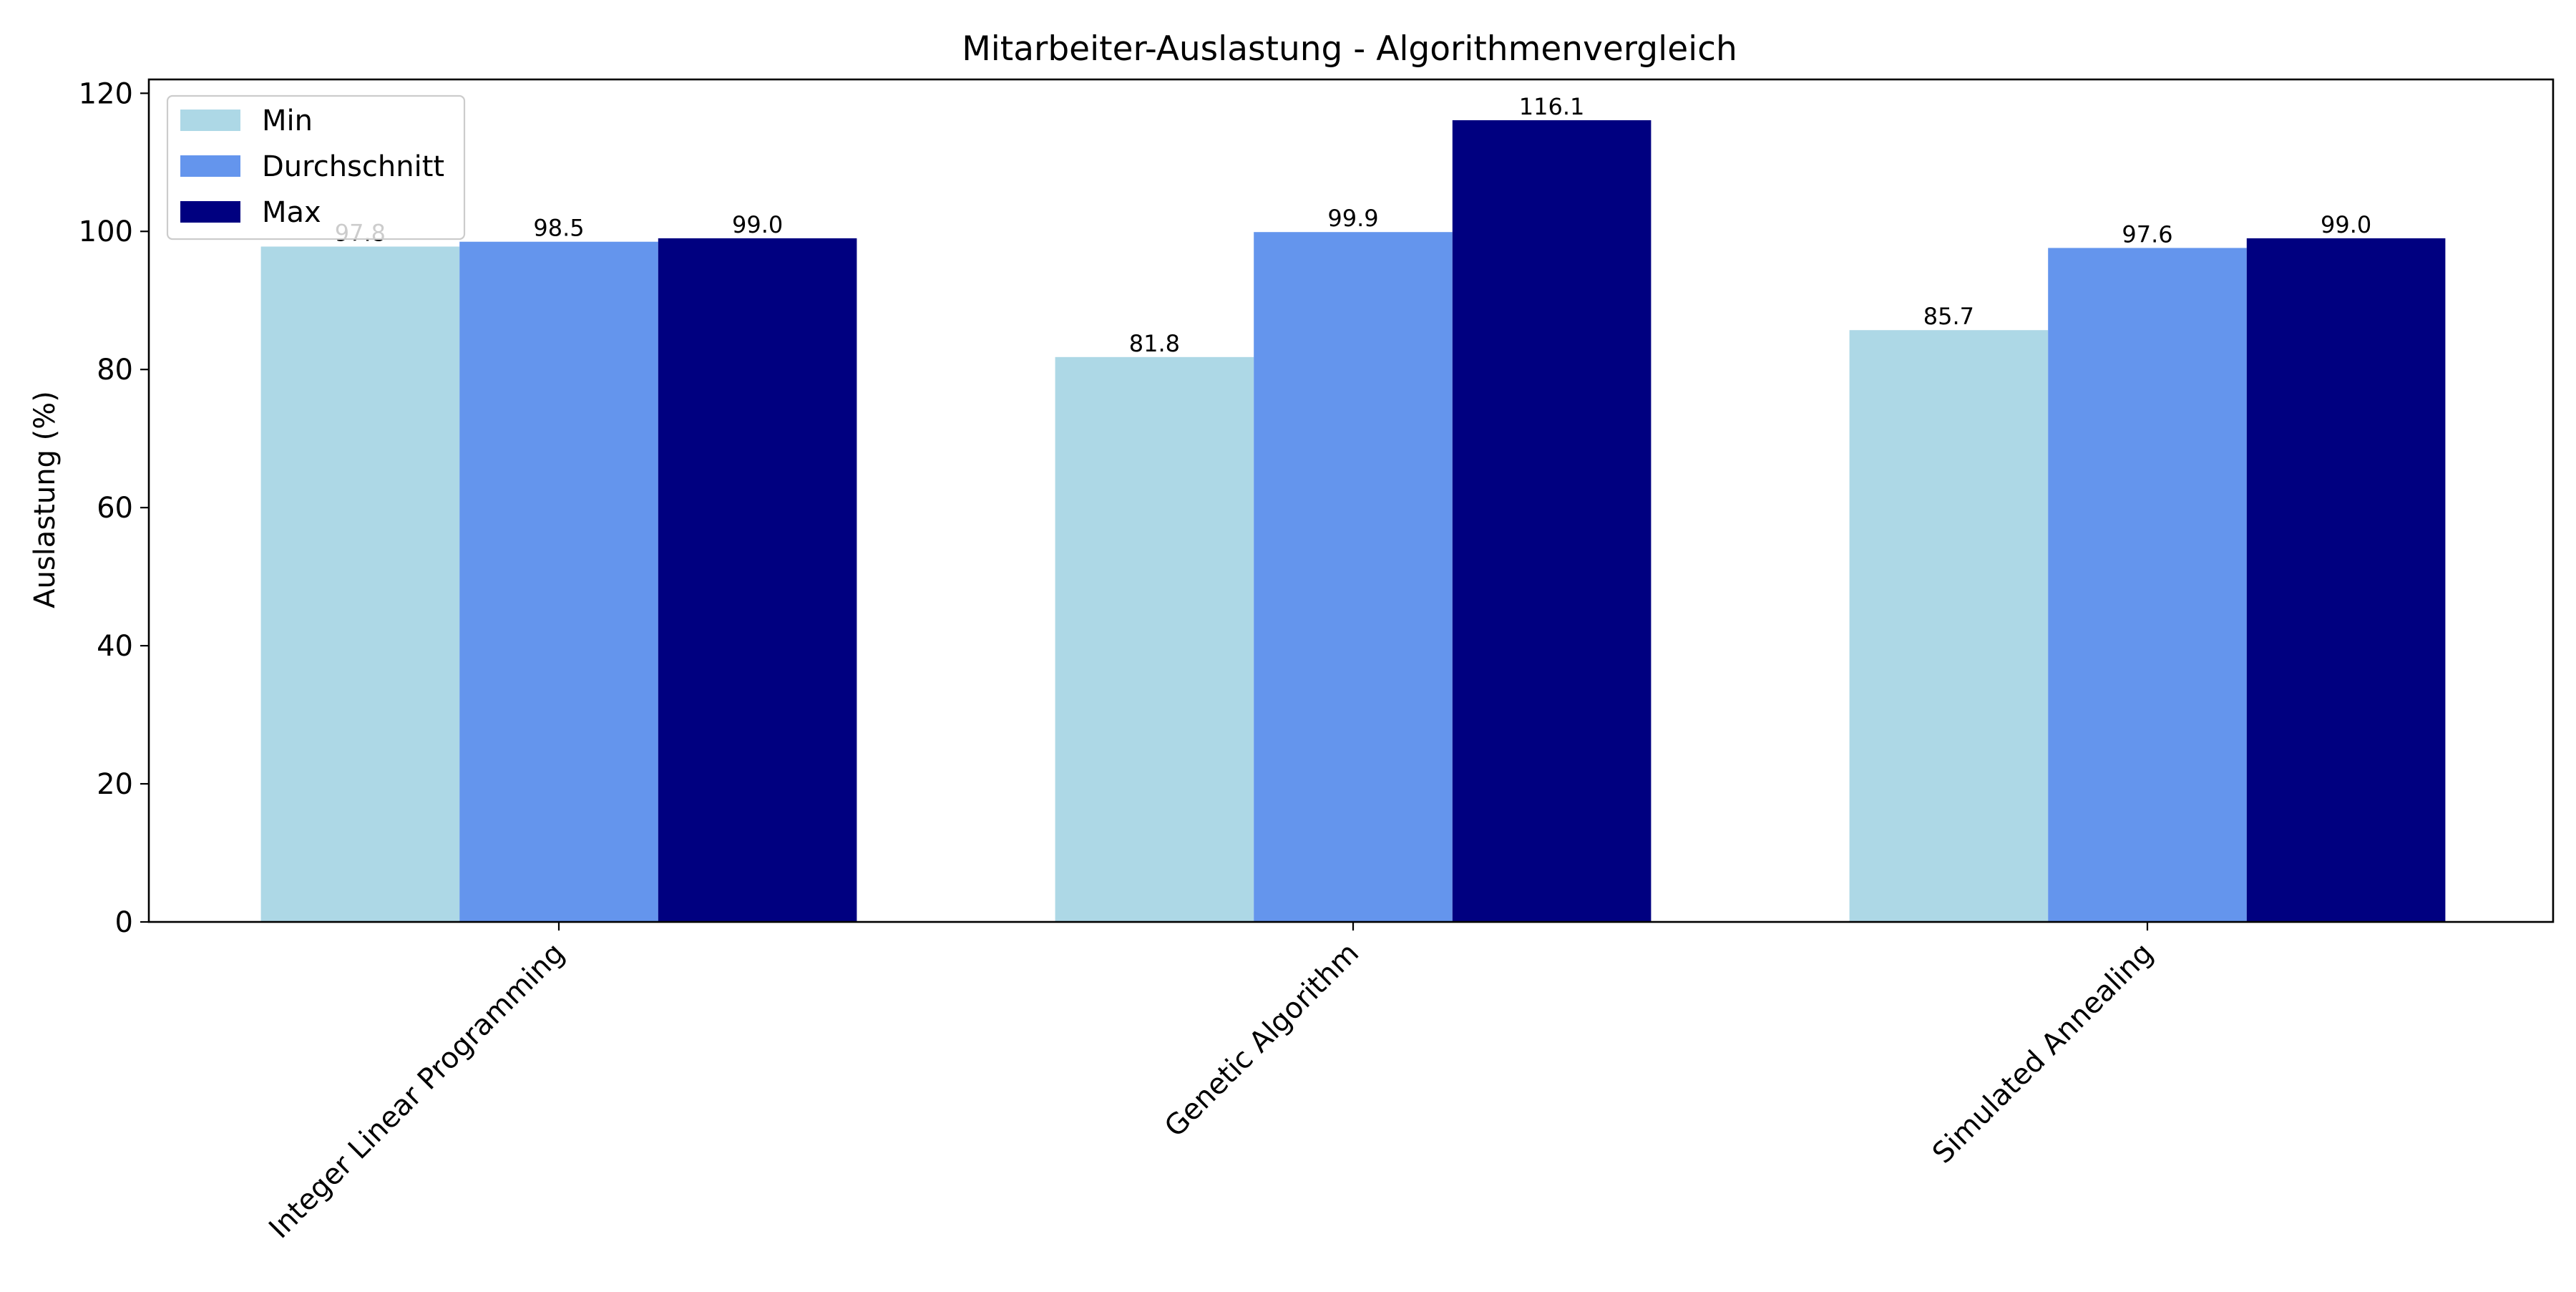  Describe the element at coordinates (115, 646) in the screenshot. I see `y-tick-label: 40` at that location.